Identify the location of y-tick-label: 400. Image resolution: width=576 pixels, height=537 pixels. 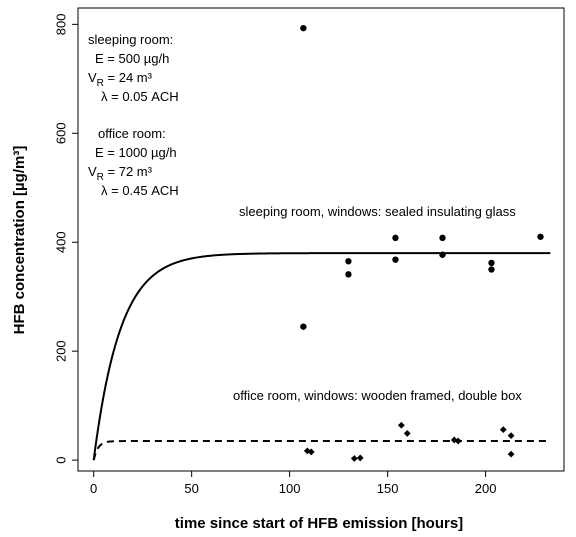
(60, 242).